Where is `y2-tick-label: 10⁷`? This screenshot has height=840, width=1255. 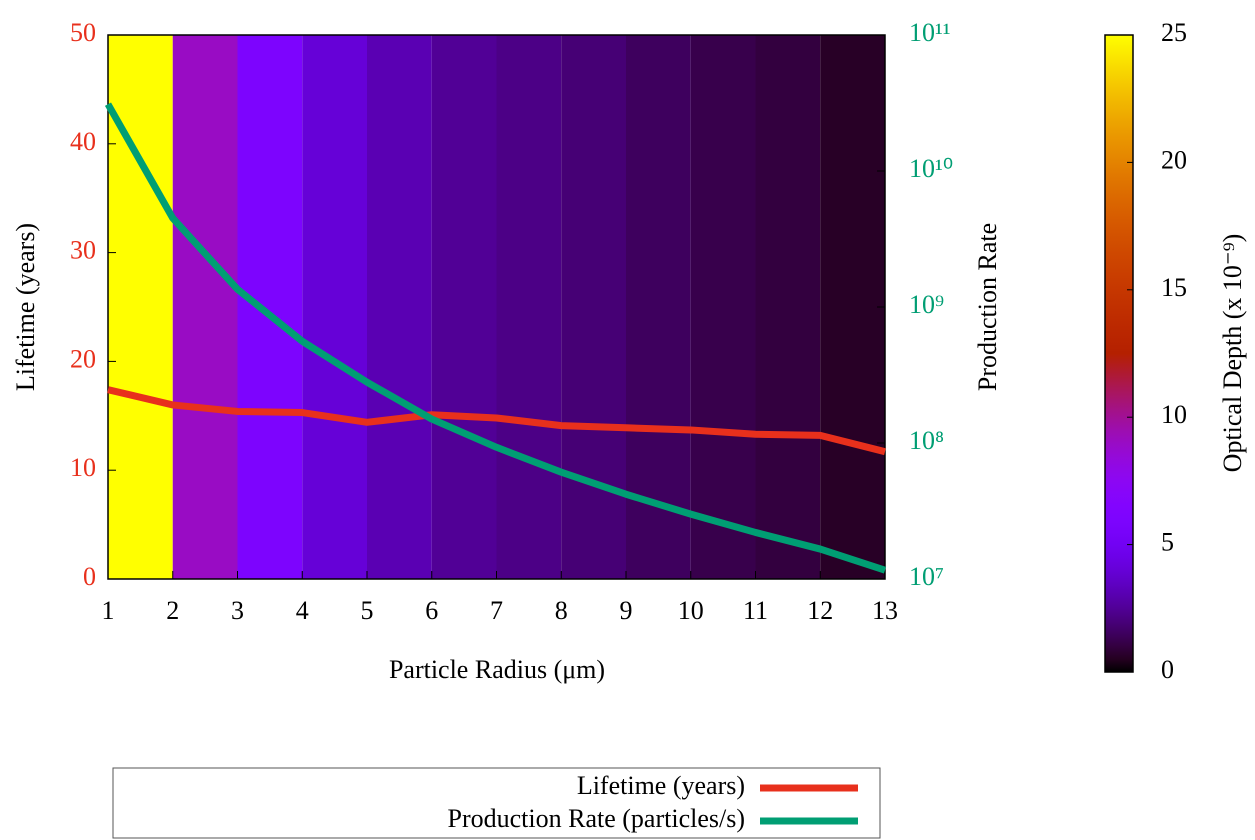 y2-tick-label: 10⁷ is located at coordinates (926, 576).